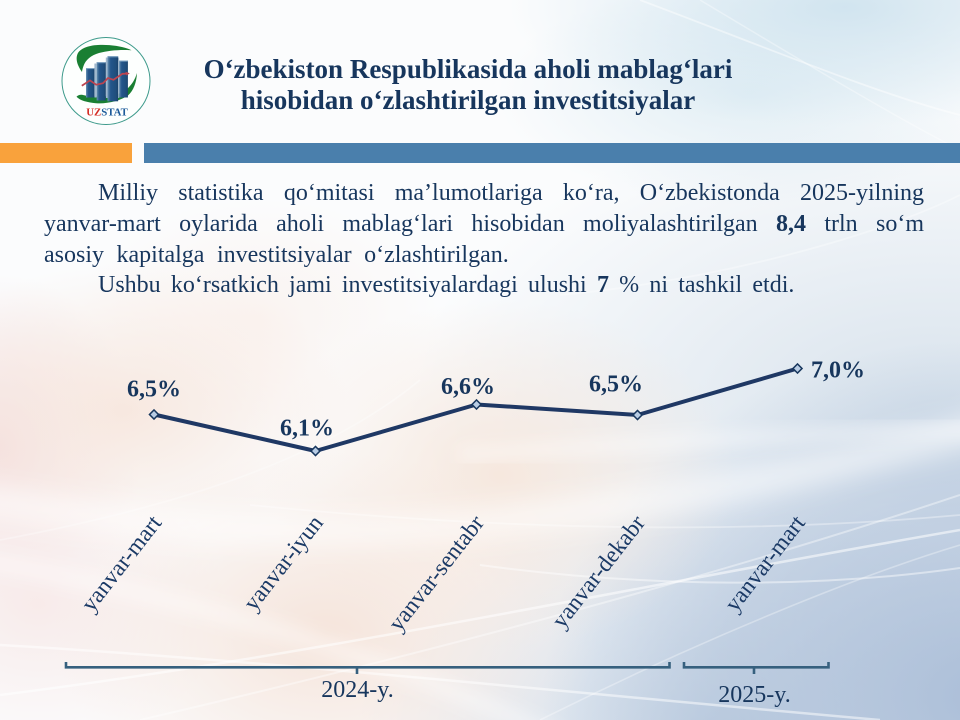 The width and height of the screenshot is (960, 720). Describe the element at coordinates (754, 695) in the screenshot. I see `svg-text: 2025-y.` at that location.